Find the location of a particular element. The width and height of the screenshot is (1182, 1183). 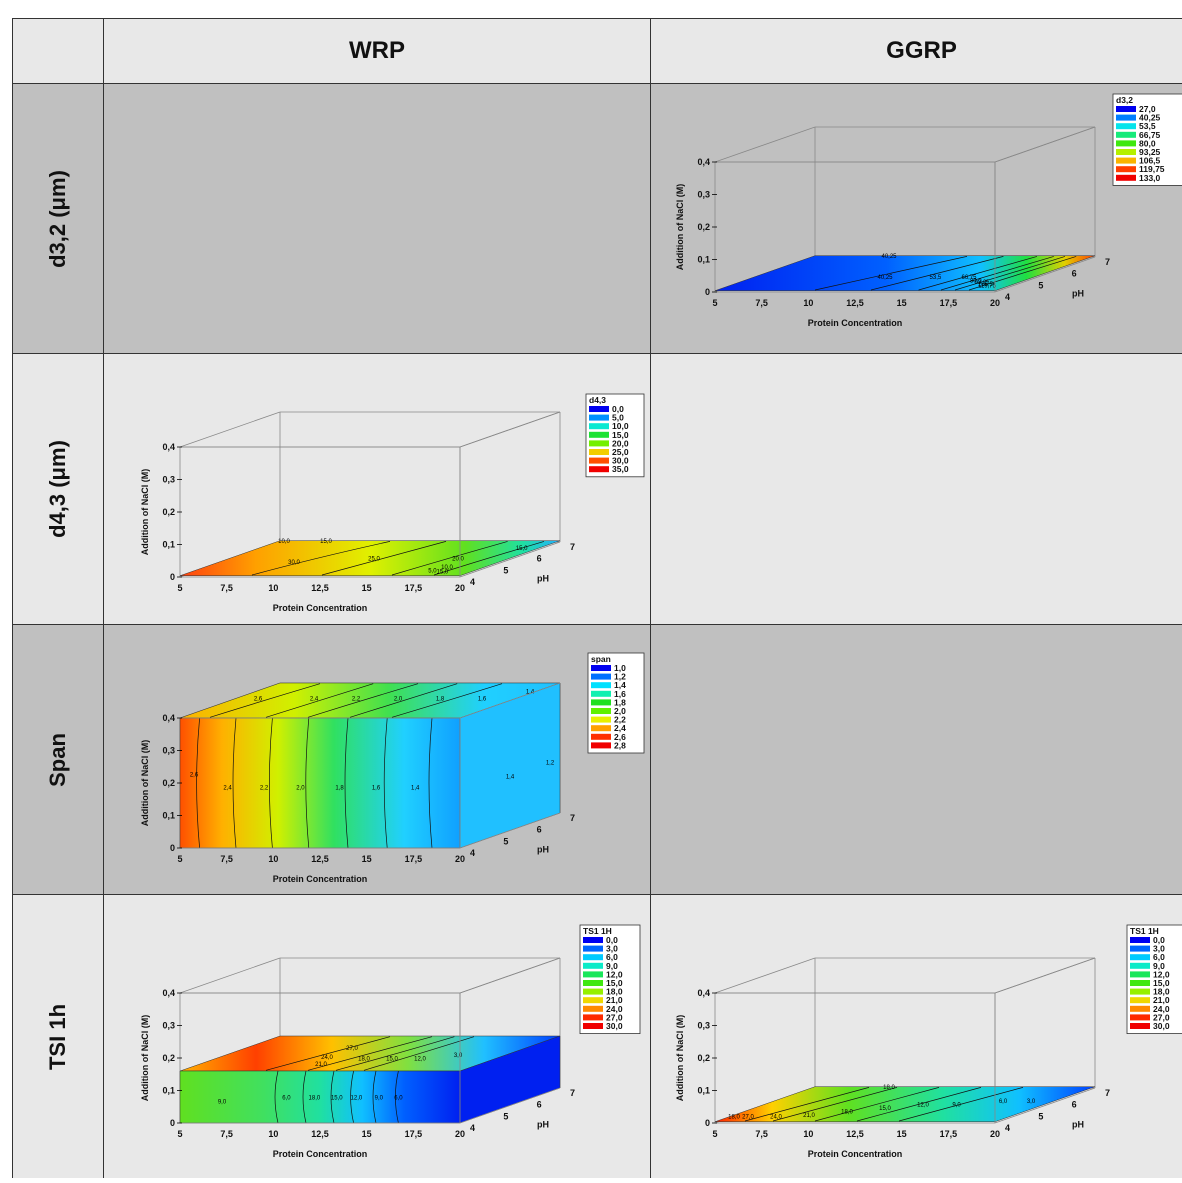

x-tick-label: 15 is located at coordinates (902, 303).